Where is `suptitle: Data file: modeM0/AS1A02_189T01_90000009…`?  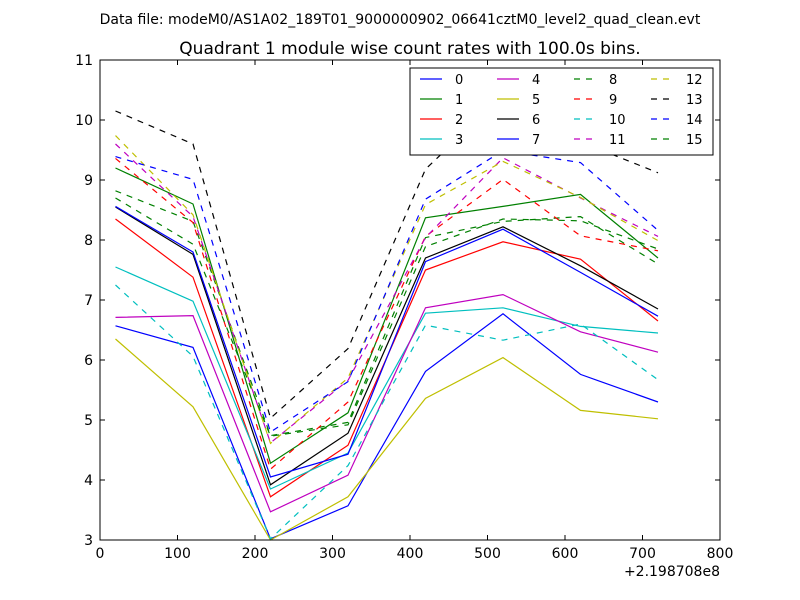 suptitle: Data file: modeM0/AS1A02_189T01_90000009… is located at coordinates (400, 20).